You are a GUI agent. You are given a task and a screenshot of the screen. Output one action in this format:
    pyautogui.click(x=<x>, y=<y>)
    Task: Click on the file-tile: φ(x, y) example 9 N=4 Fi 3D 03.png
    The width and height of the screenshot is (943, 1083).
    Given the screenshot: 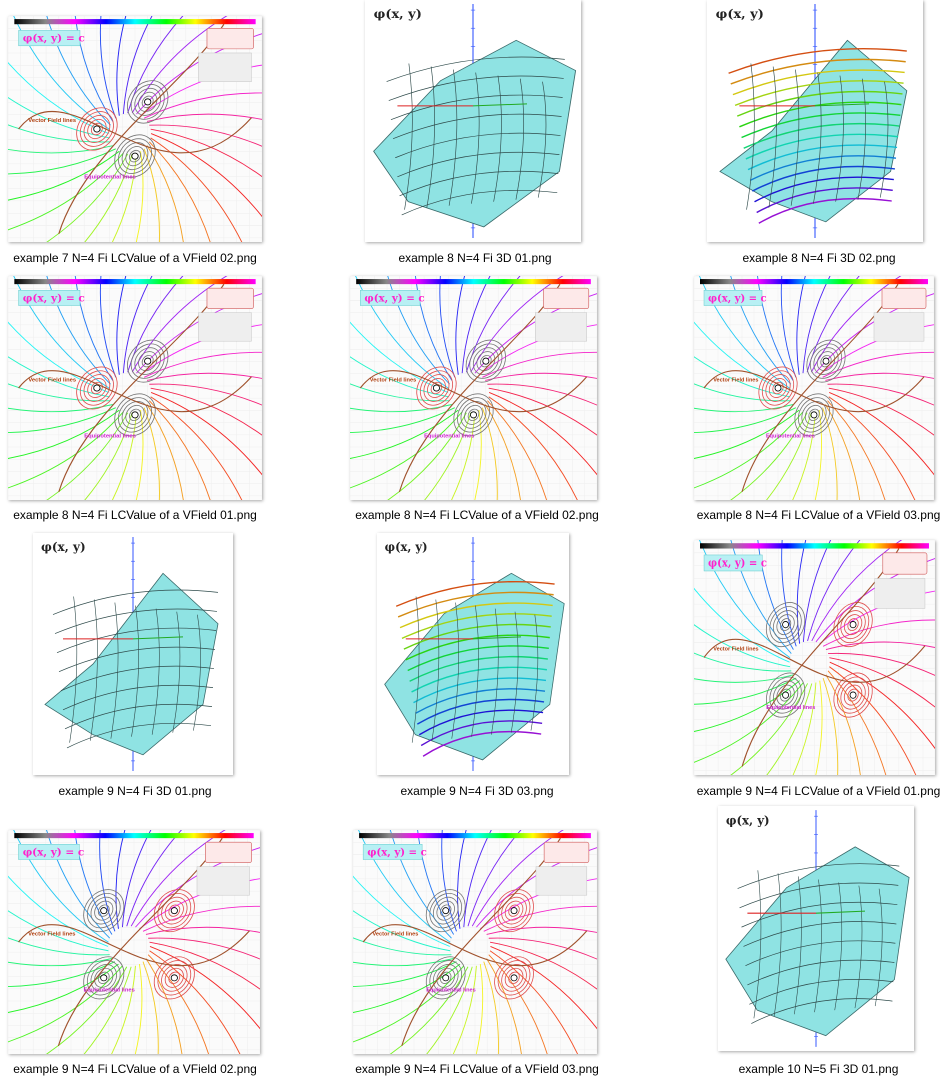 What is the action you would take?
    pyautogui.click(x=477, y=668)
    